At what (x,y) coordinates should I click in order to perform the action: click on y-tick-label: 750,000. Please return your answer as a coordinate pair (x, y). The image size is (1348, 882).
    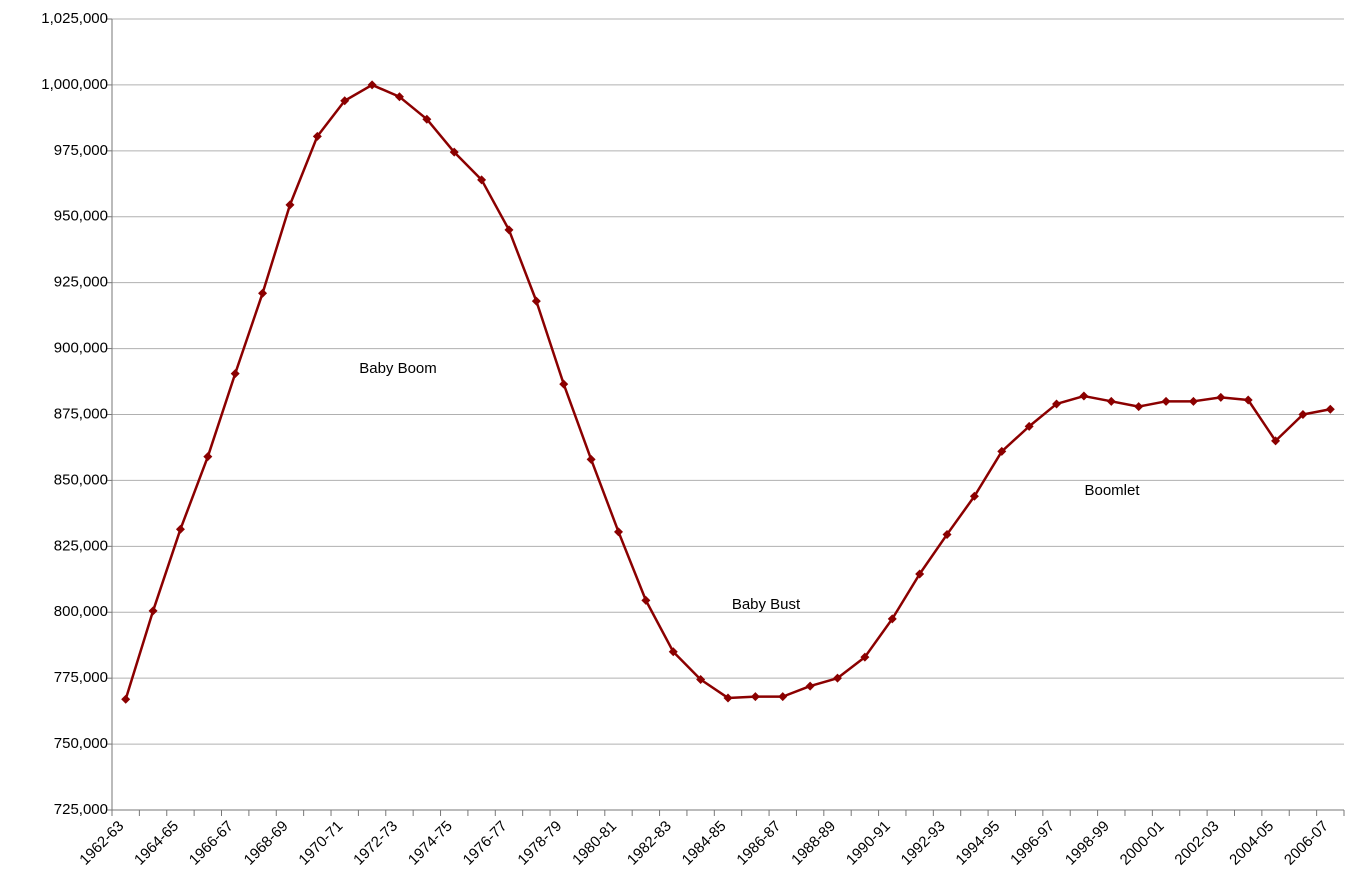
    Looking at the image, I should click on (81, 743).